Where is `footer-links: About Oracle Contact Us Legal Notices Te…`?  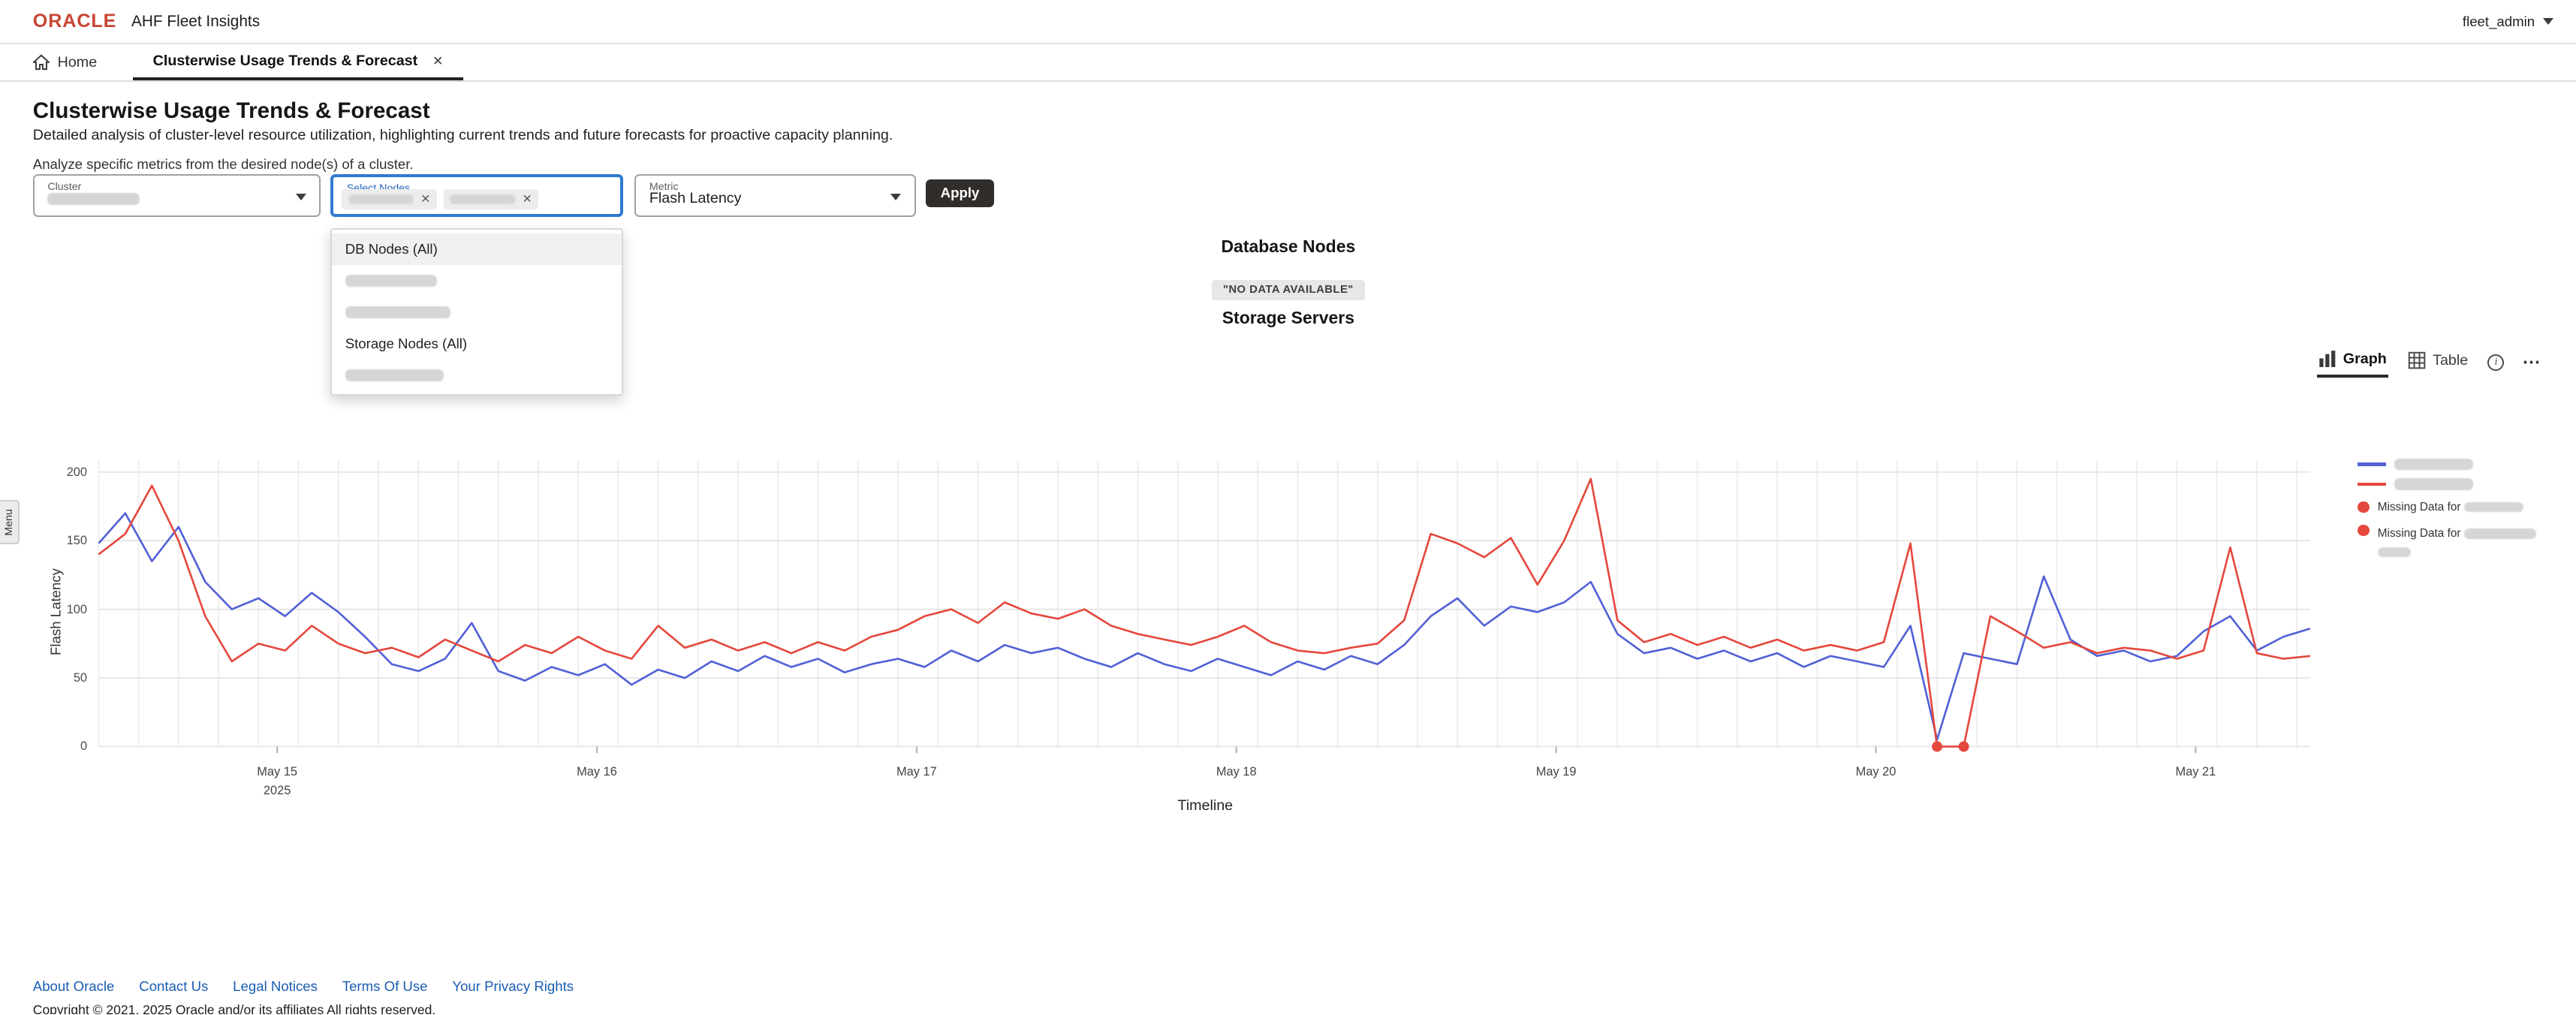
footer-links: About Oracle Contact Us Legal Notices Te… is located at coordinates (303, 987).